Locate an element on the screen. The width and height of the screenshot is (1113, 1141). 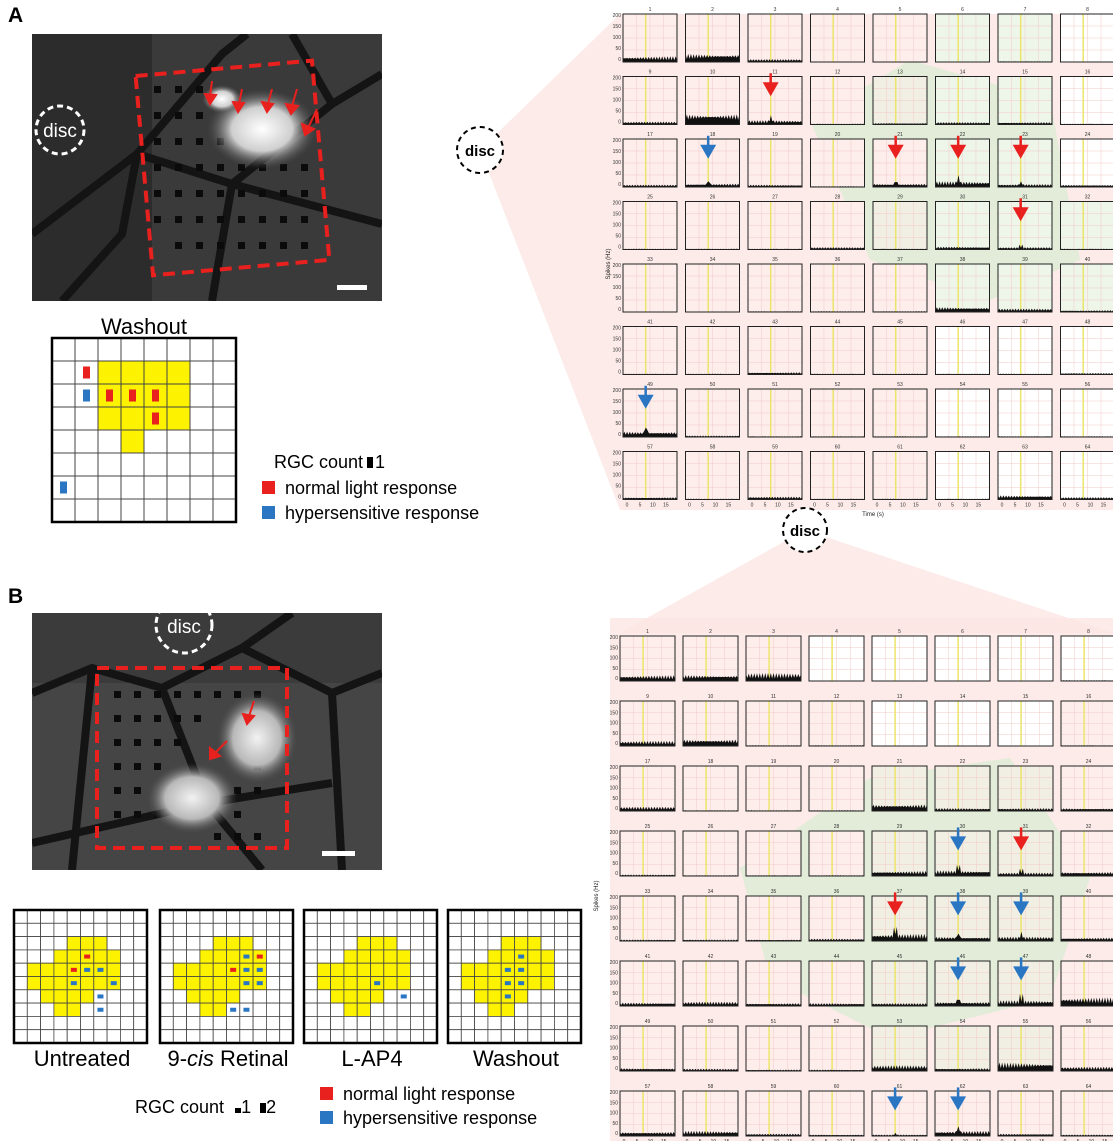
channel-number: 5 is located at coordinates (899, 632).